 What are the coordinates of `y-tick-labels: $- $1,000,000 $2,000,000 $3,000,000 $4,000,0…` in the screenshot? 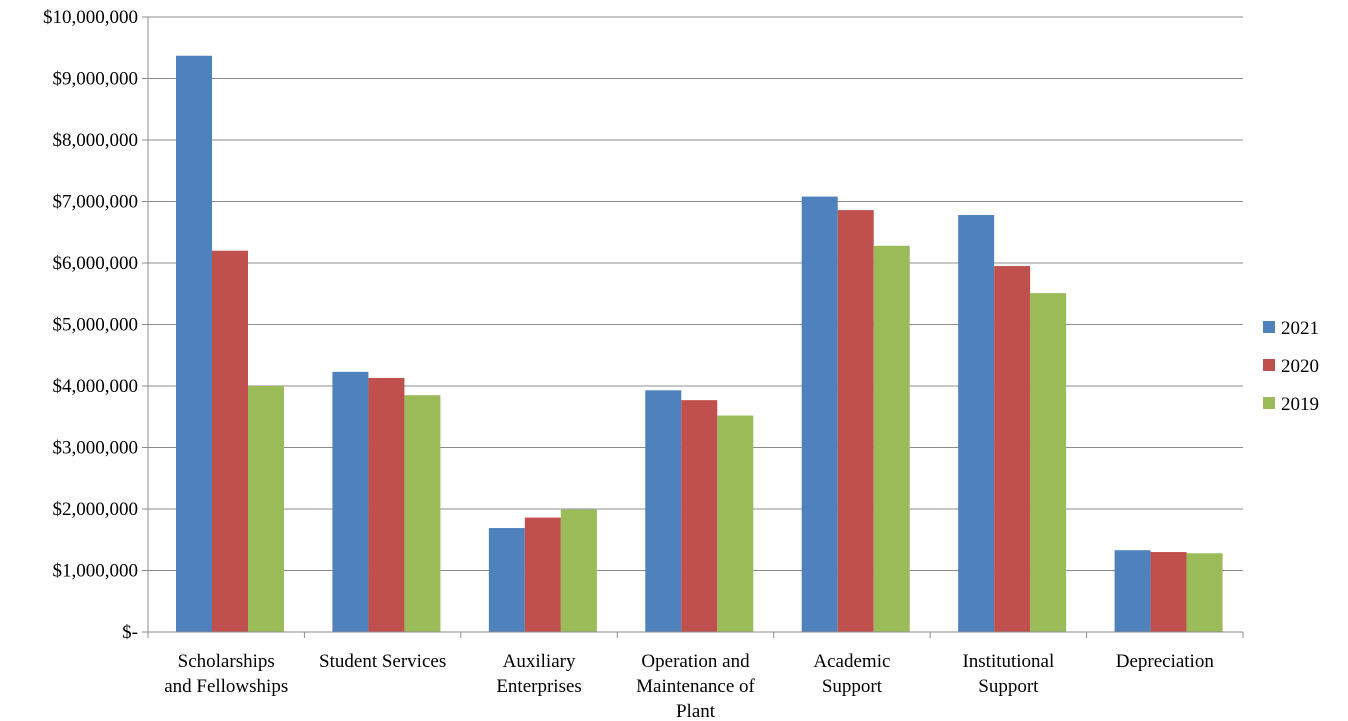 It's located at (90, 325).